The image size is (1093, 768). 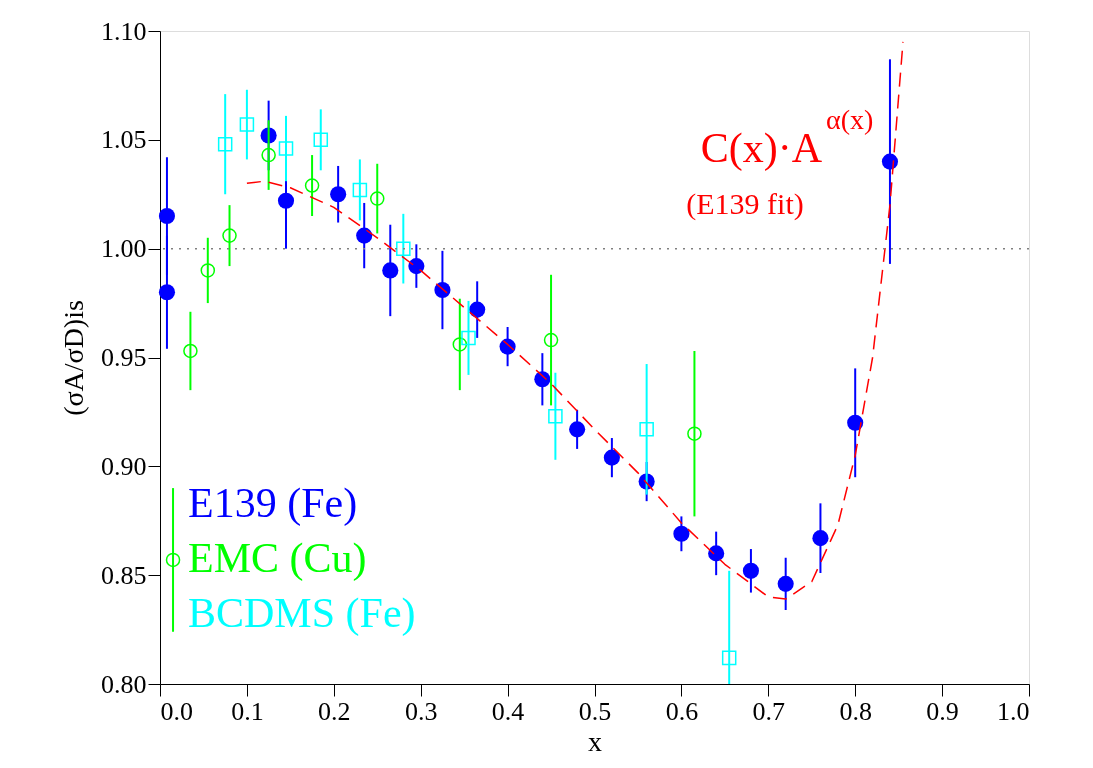 What do you see at coordinates (745, 204) in the screenshot?
I see `annotation: (E139 fit)` at bounding box center [745, 204].